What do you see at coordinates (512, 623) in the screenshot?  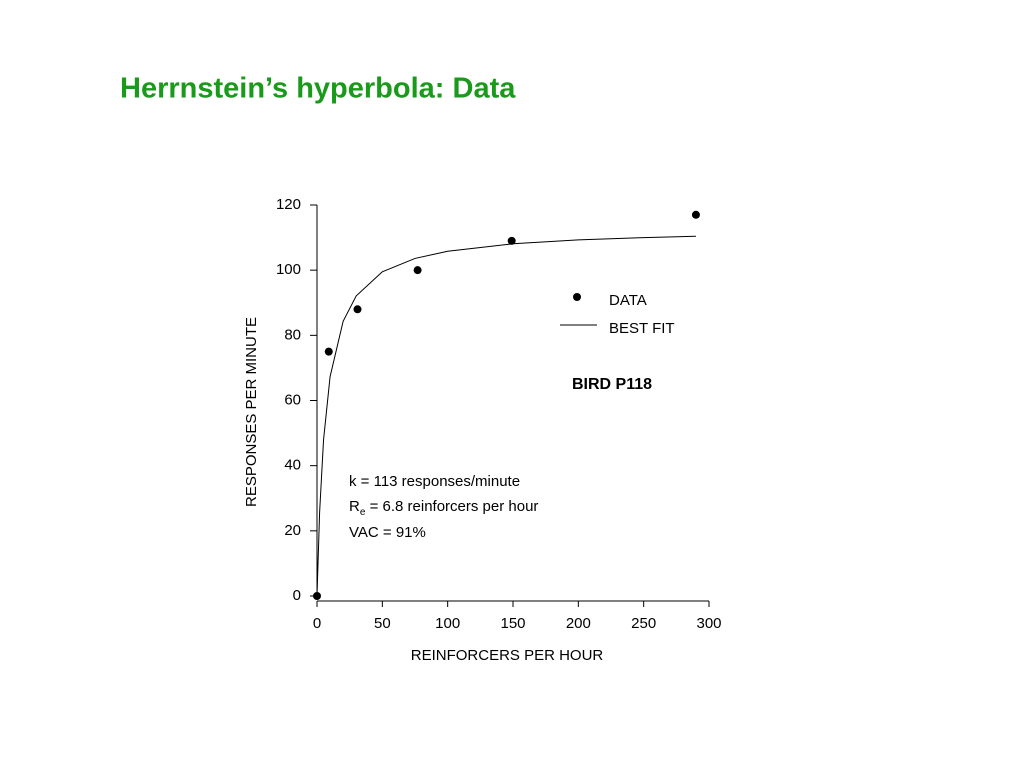 I see `x-tick-label: 150` at bounding box center [512, 623].